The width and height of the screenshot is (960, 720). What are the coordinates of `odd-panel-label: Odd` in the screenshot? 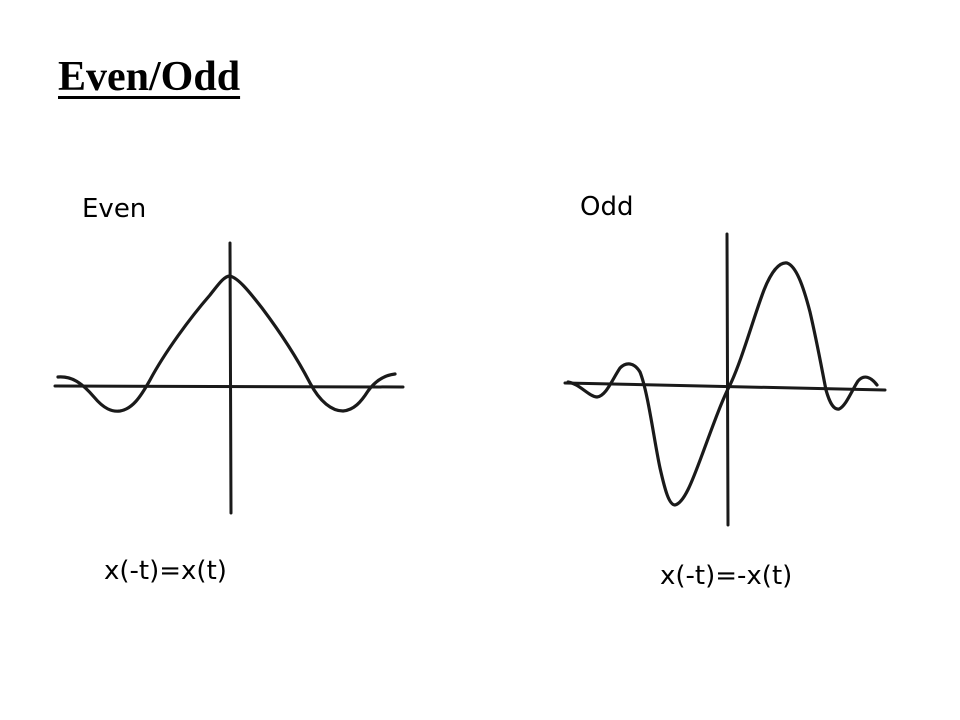 It's located at (607, 207).